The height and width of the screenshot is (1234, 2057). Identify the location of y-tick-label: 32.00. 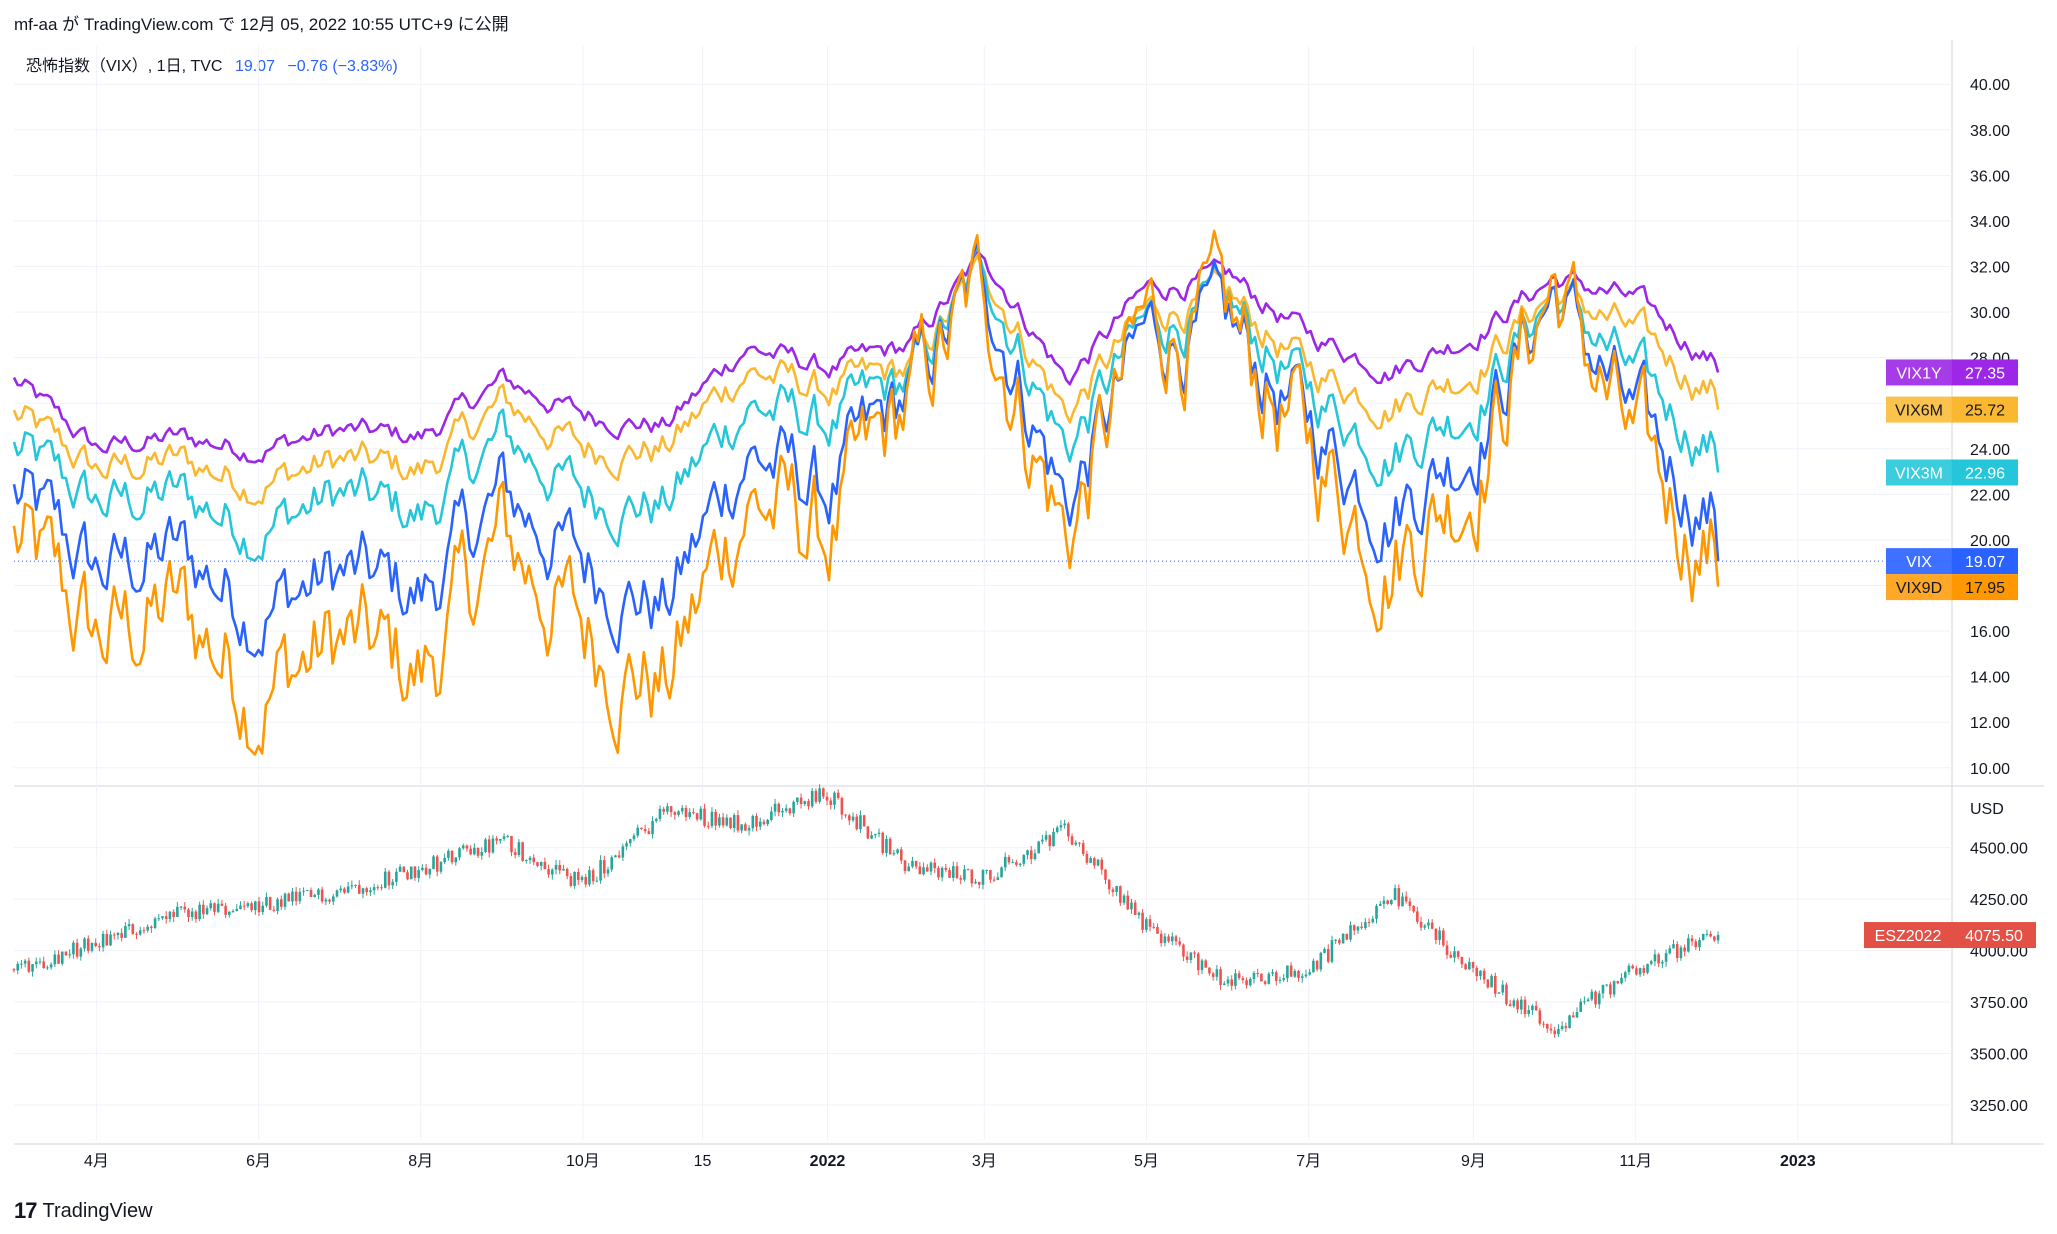
(1990, 268).